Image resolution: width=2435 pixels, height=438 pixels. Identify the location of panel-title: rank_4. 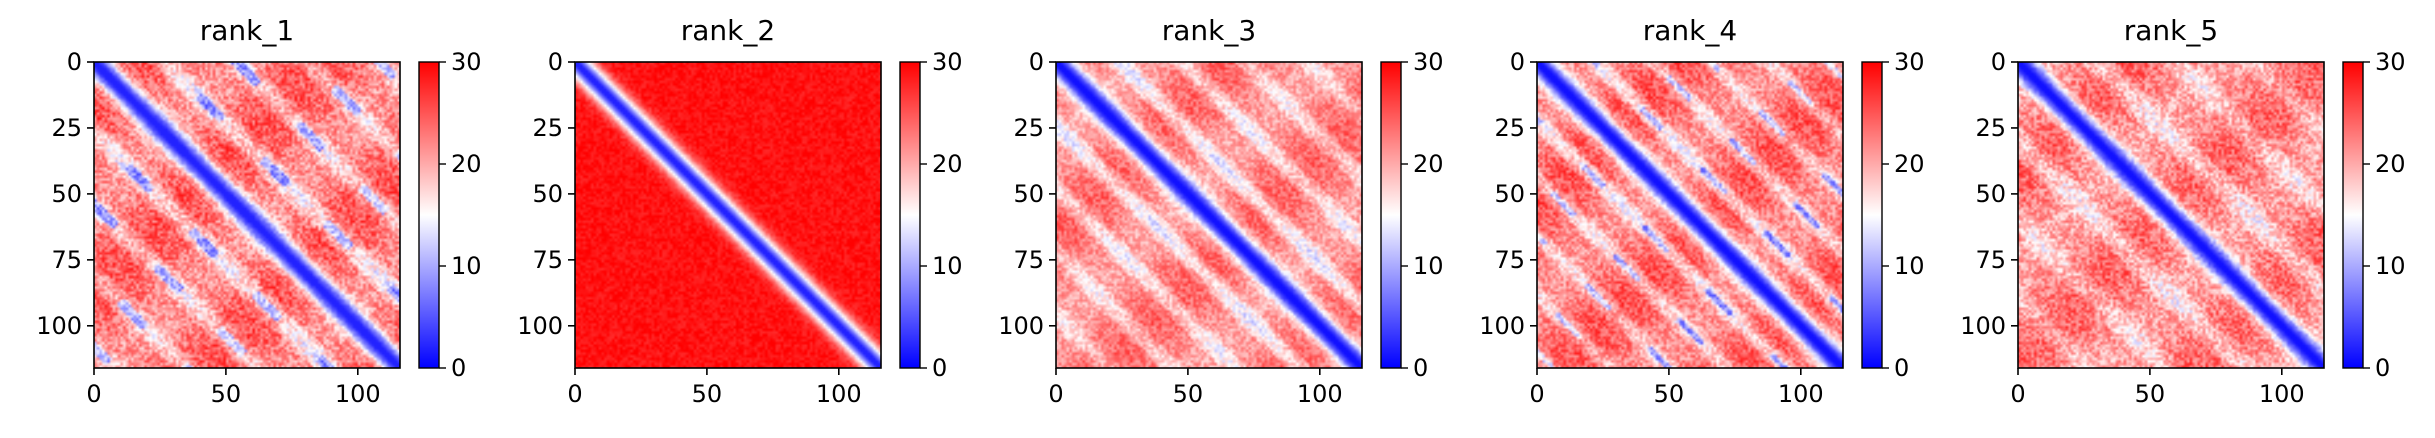
(1690, 30).